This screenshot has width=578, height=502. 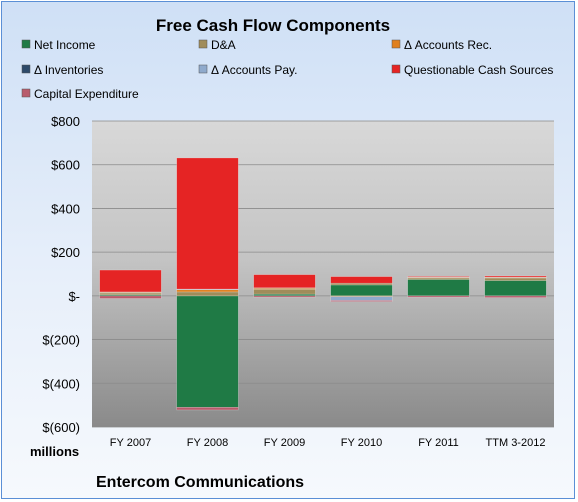 What do you see at coordinates (516, 443) in the screenshot?
I see `x-tick-label: TTM 3-2012` at bounding box center [516, 443].